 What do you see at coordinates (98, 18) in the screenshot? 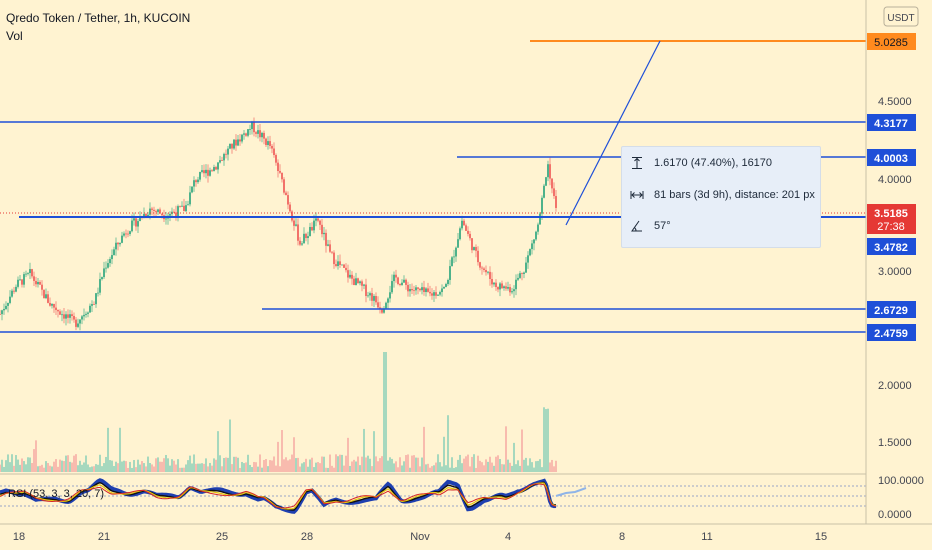
I see `symbol-title: Qredo Token / Tether, 1h, KUCOIN` at bounding box center [98, 18].